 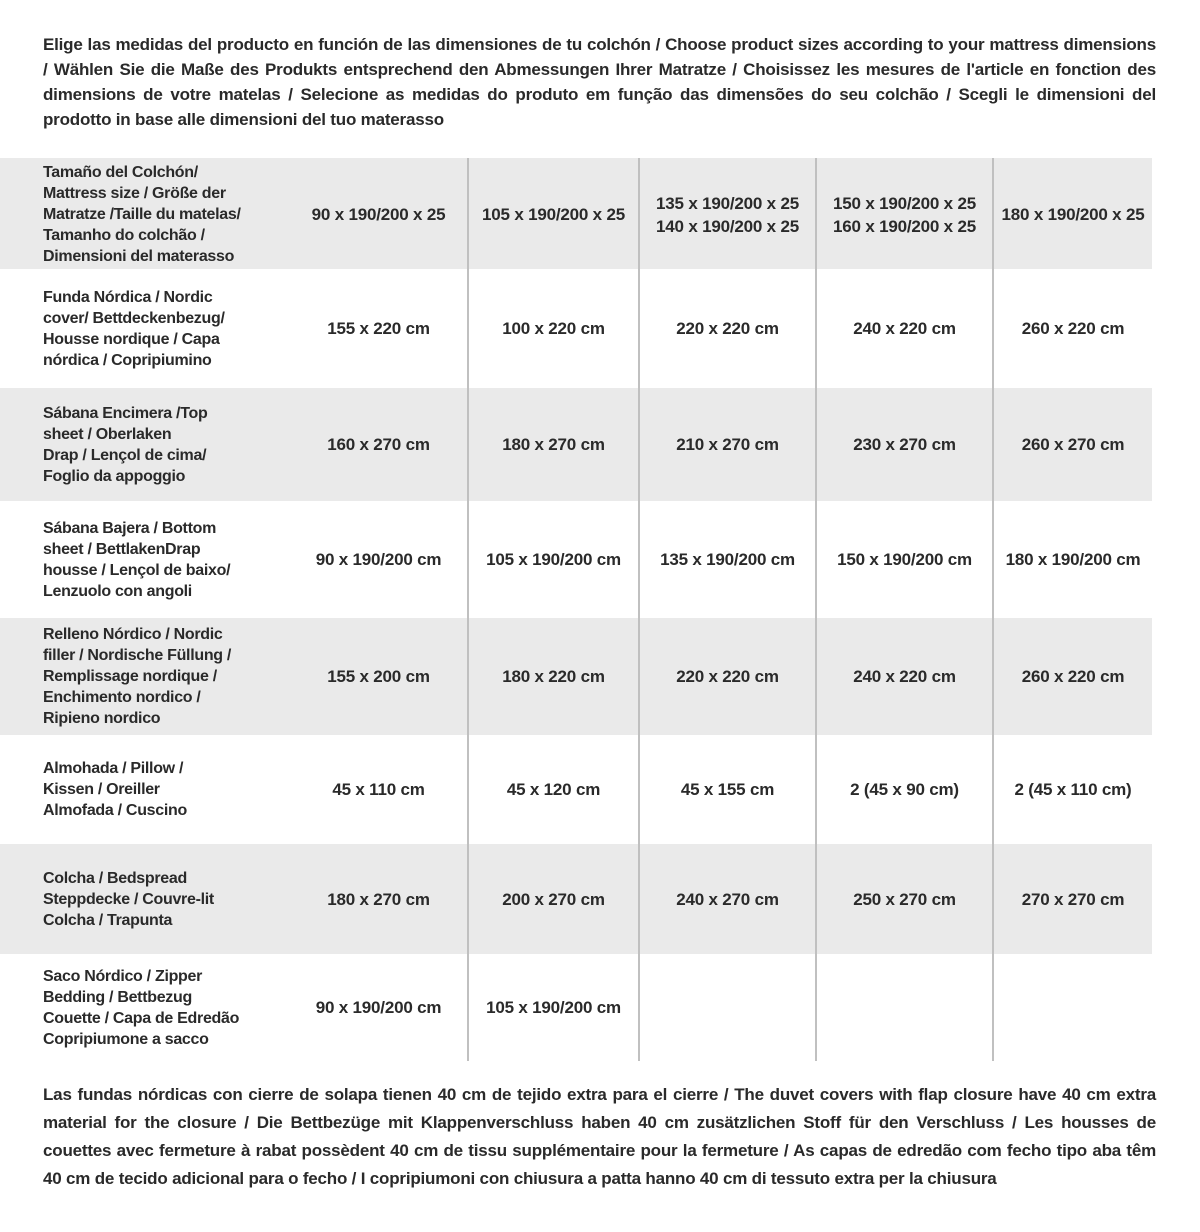 I want to click on size-value: 180 x 190/200 cm, so click(x=1072, y=559).